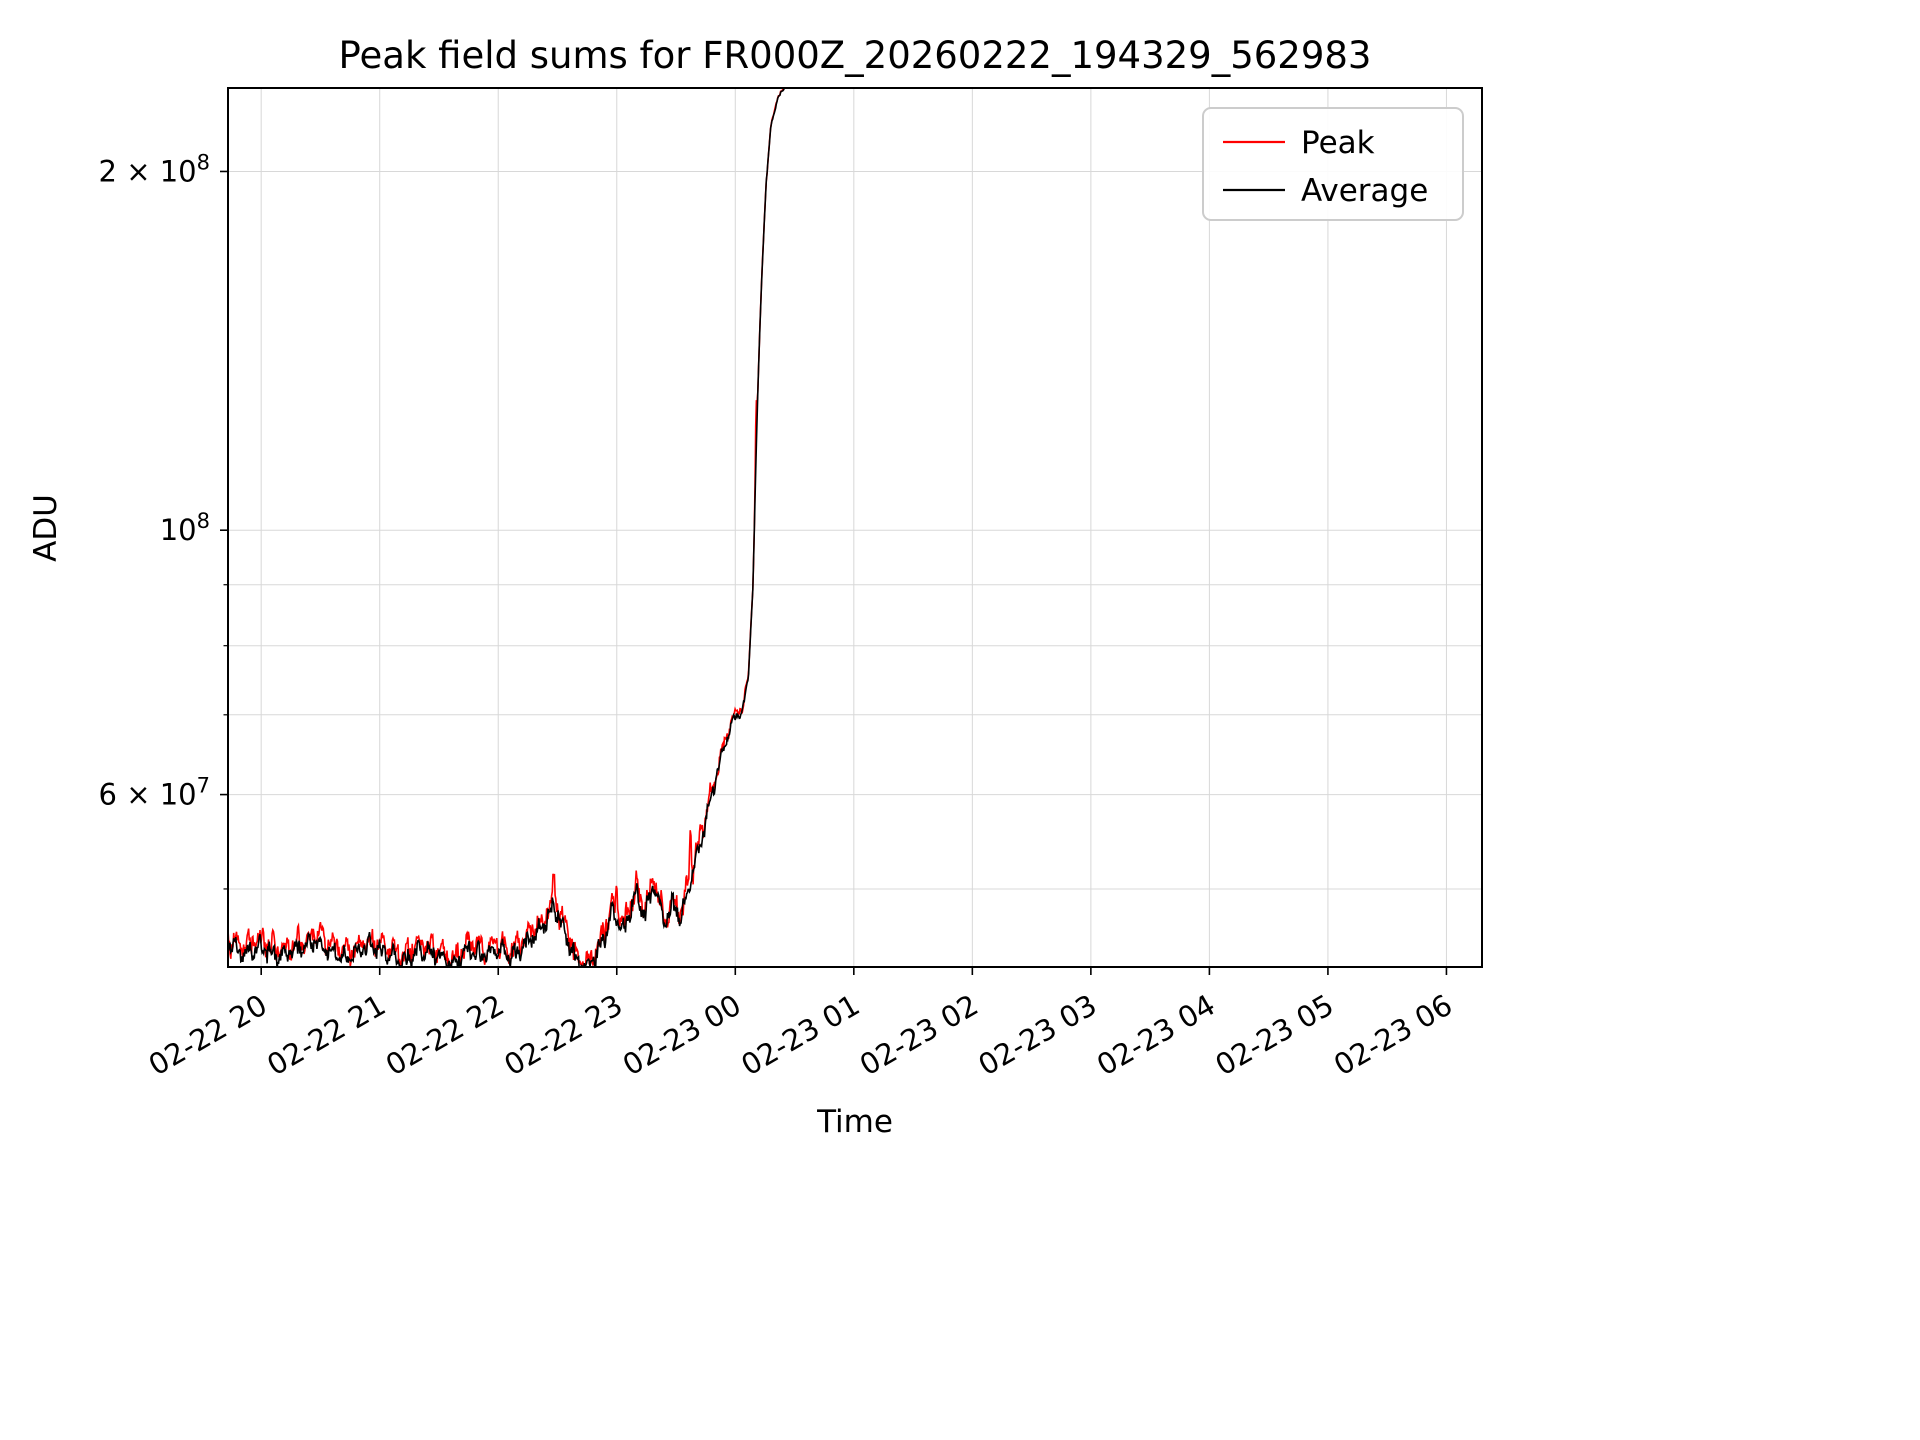 The width and height of the screenshot is (1920, 1440). Describe the element at coordinates (326, 1035) in the screenshot. I see `x-tick-label: 02-22 21` at that location.